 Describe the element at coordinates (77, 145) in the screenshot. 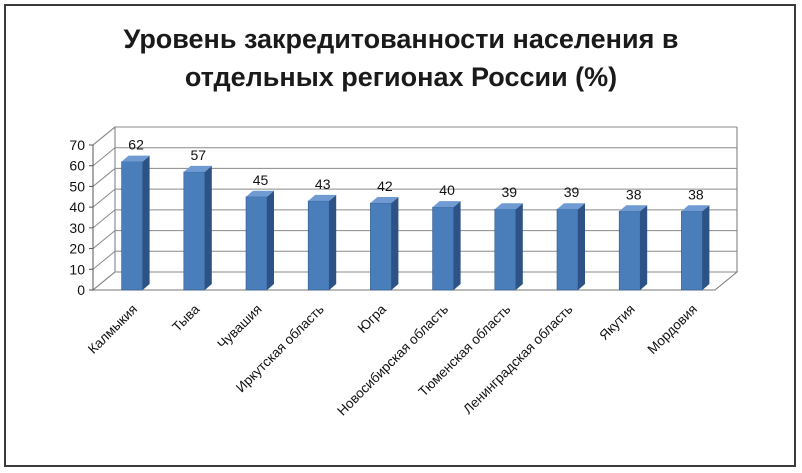

I see `y-tick-label: 70` at that location.